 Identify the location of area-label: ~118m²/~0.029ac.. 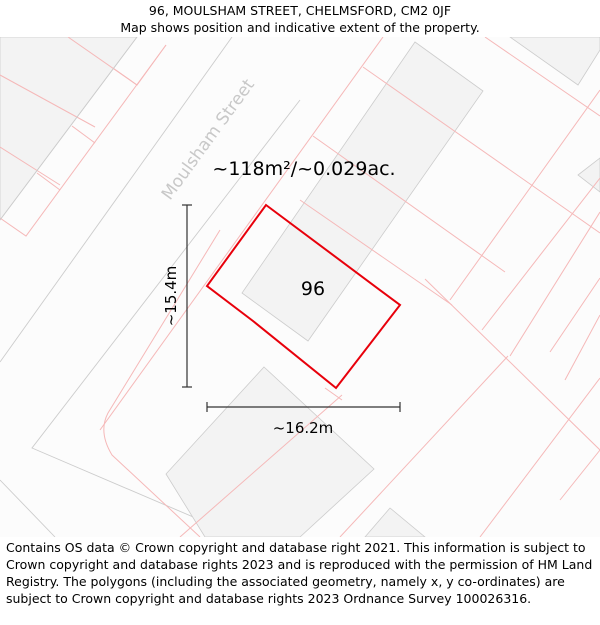
(303, 169).